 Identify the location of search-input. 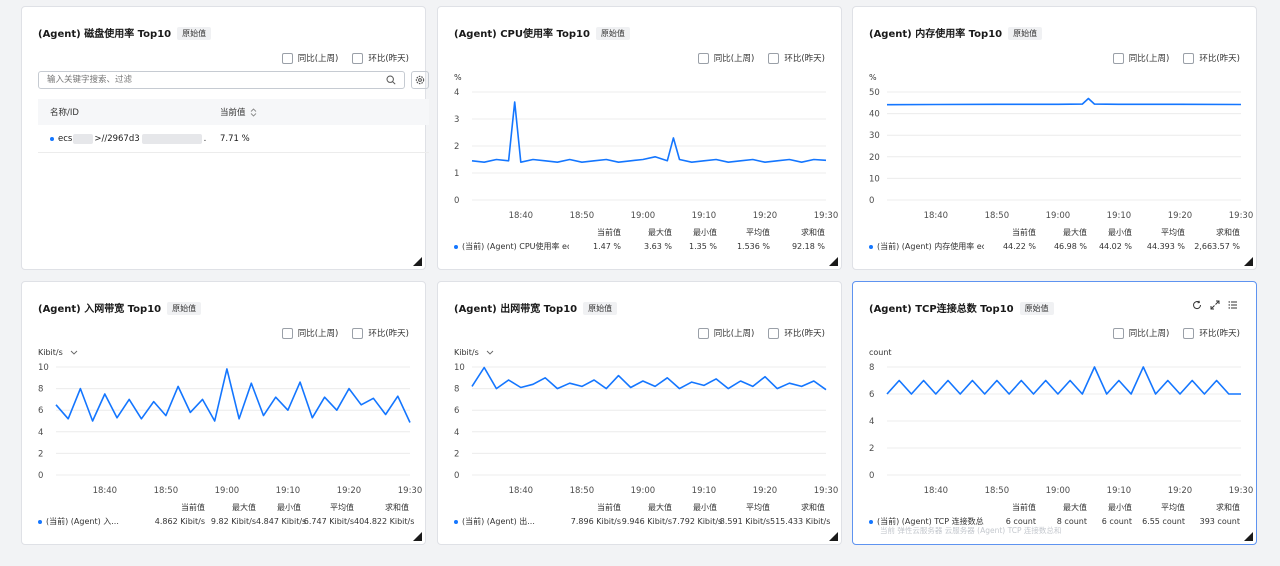
(199, 80).